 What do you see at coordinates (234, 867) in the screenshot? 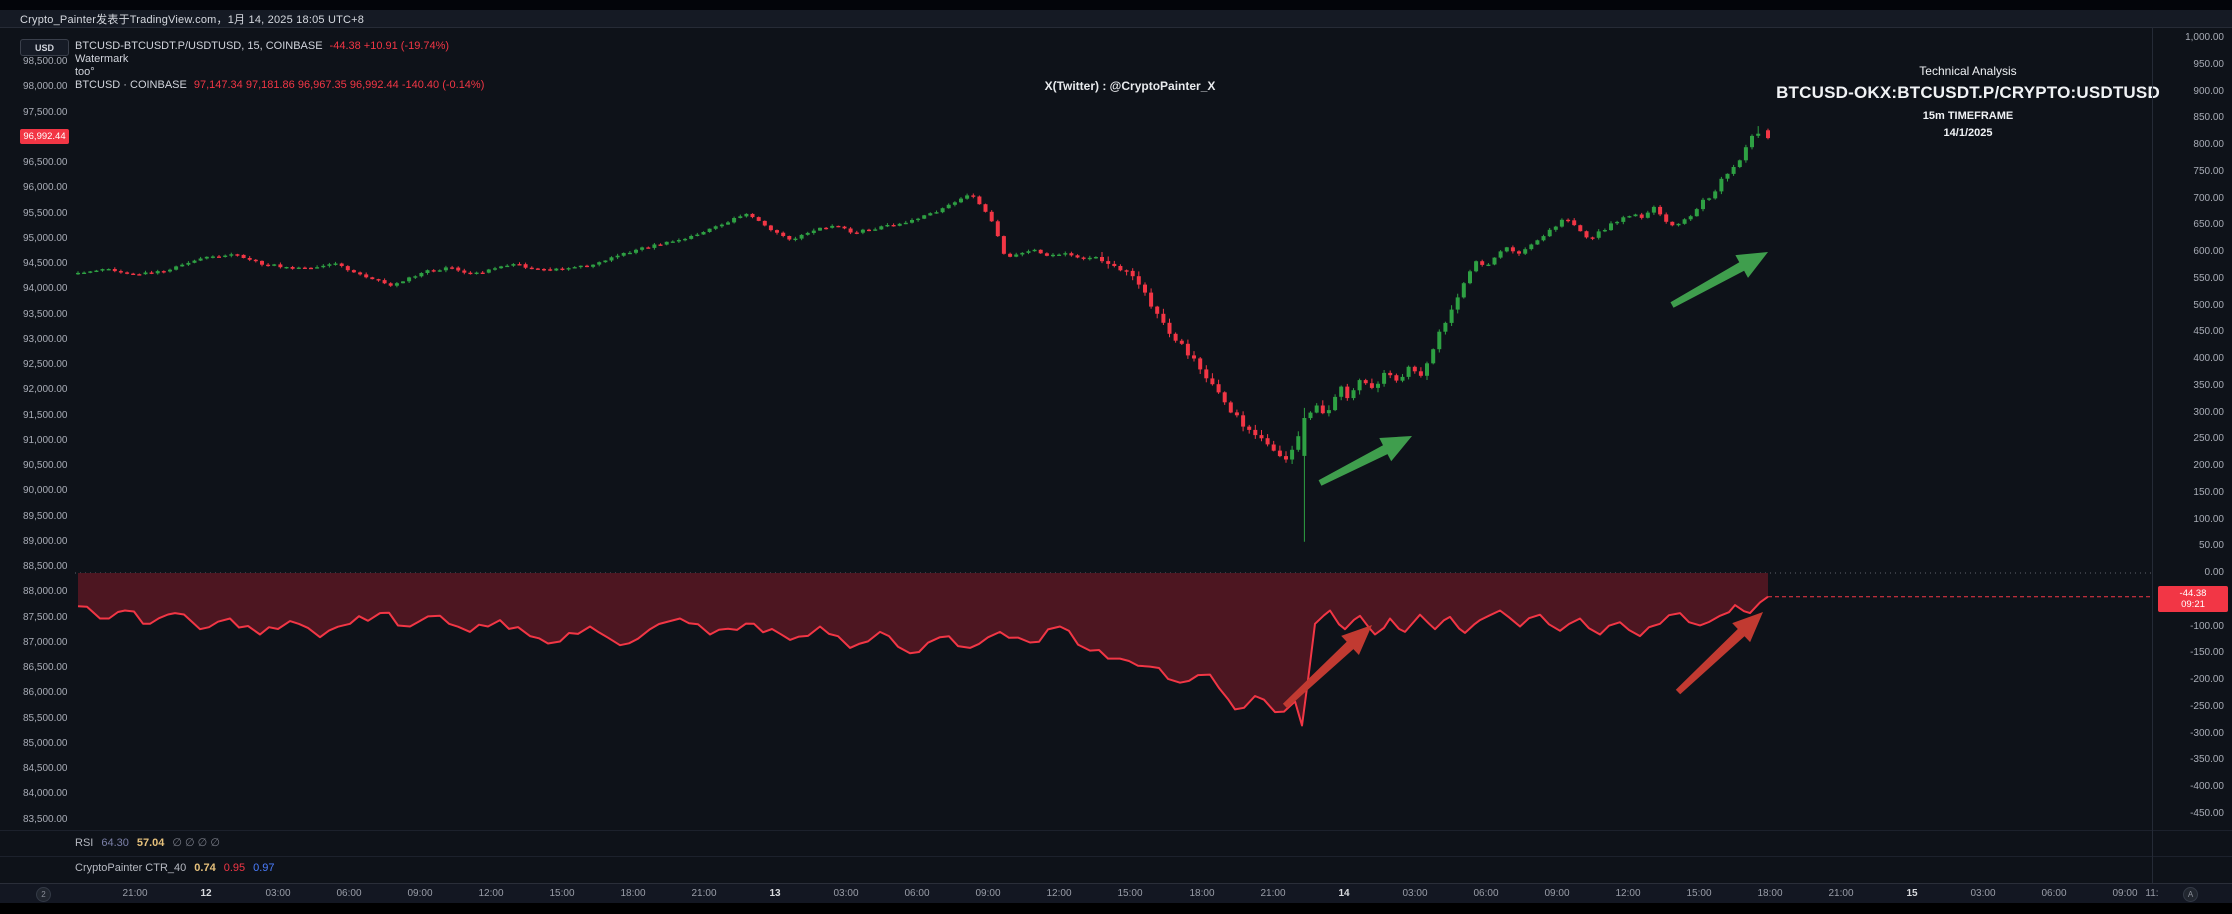
I see `ctr-value-2: 0.95` at bounding box center [234, 867].